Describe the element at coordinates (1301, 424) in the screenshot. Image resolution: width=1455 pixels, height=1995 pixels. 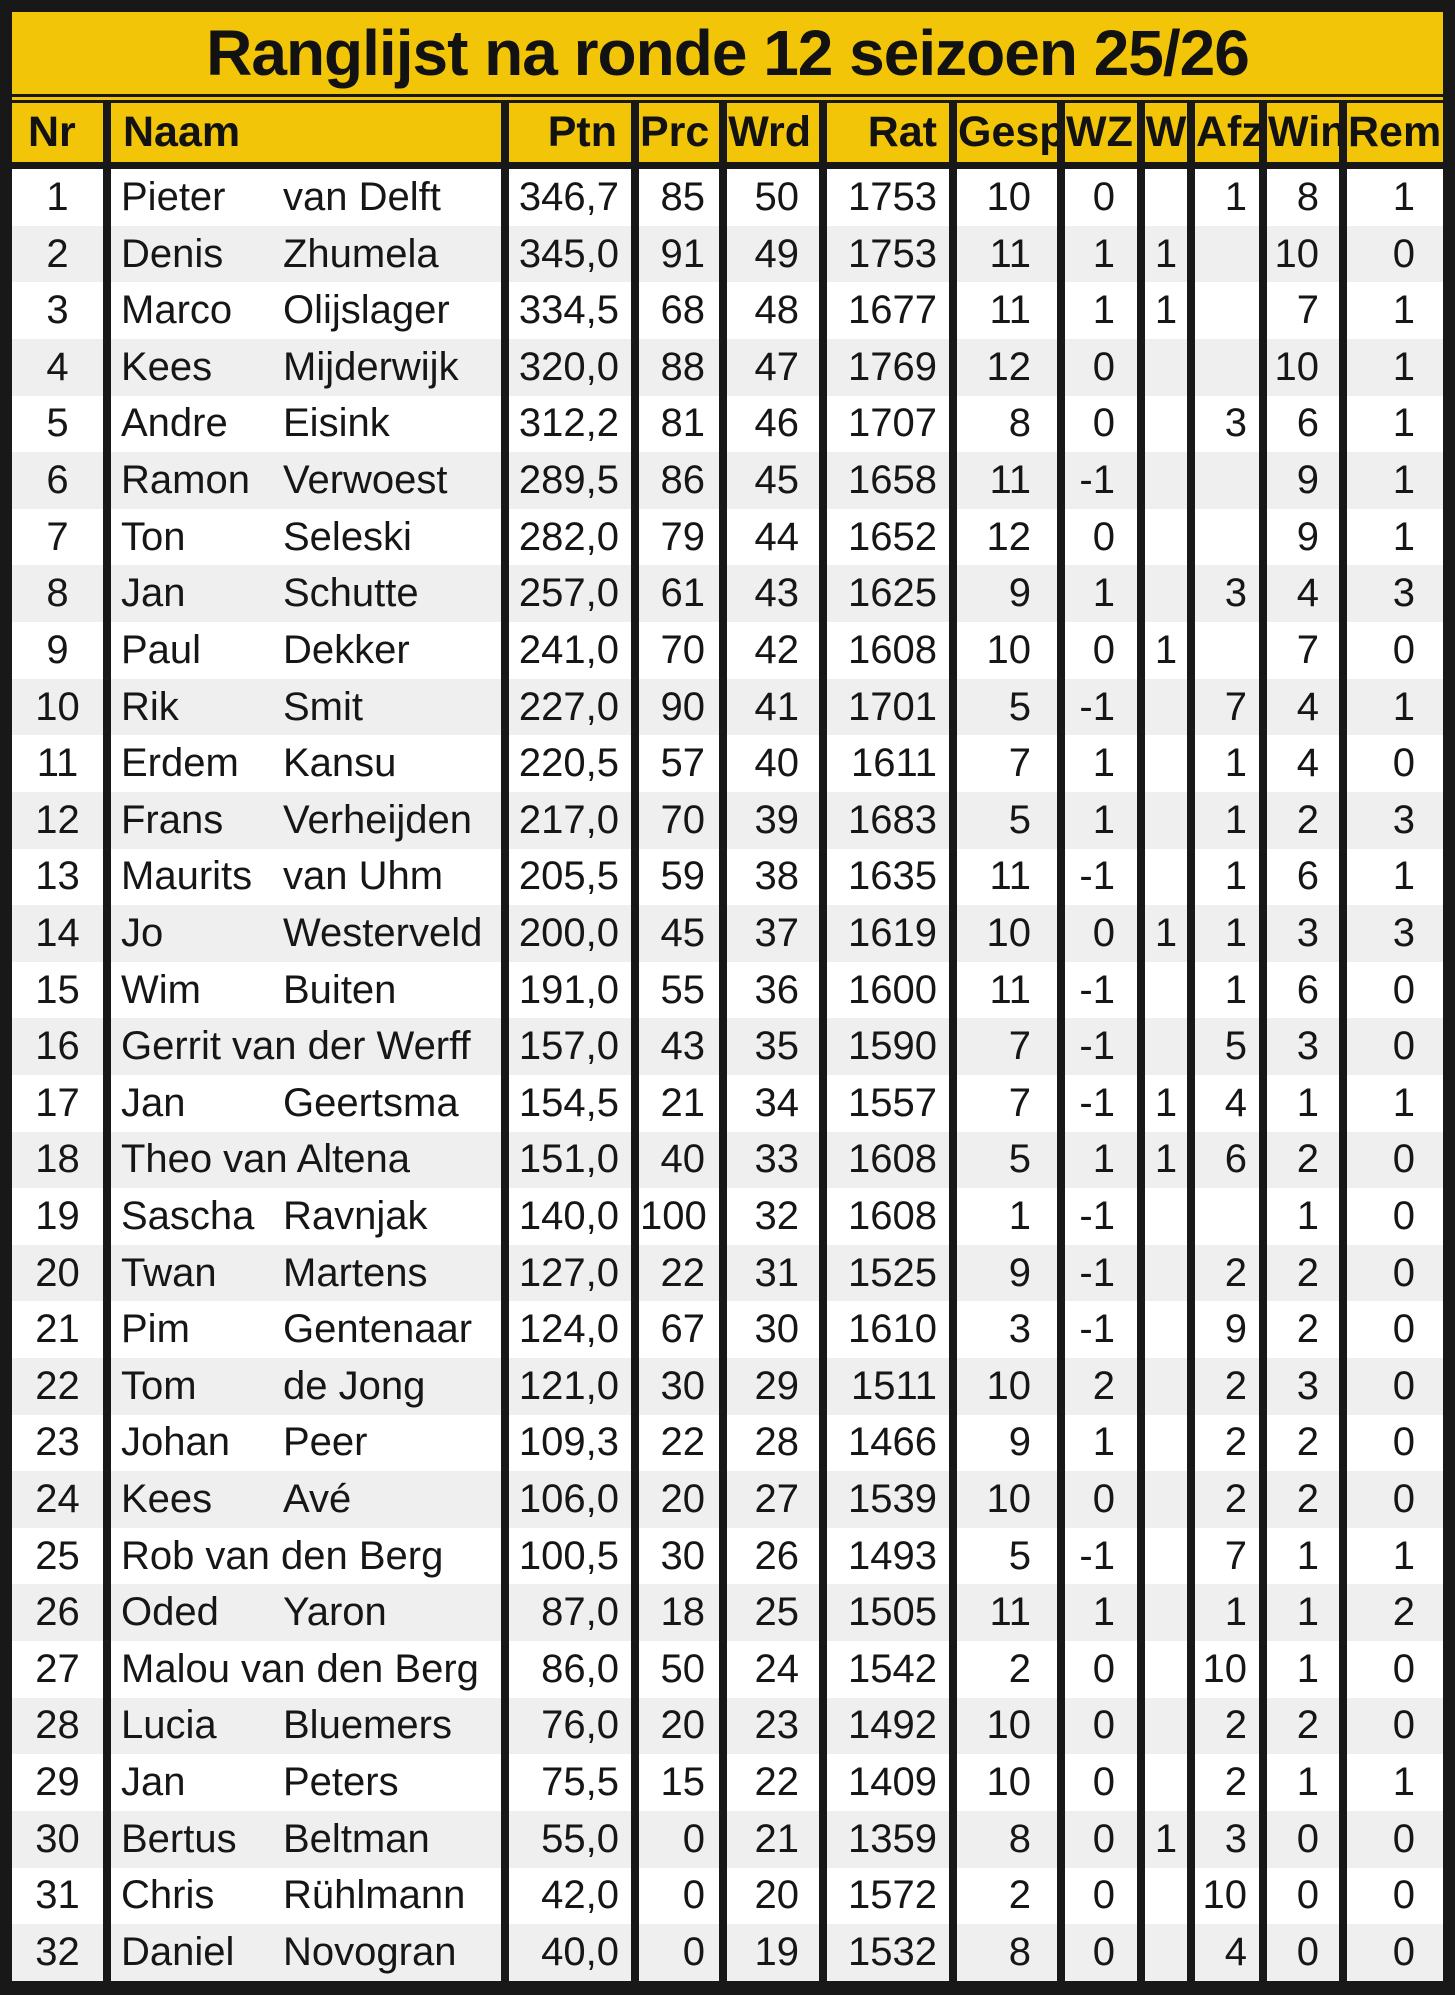
I see `cell-win: 6` at that location.